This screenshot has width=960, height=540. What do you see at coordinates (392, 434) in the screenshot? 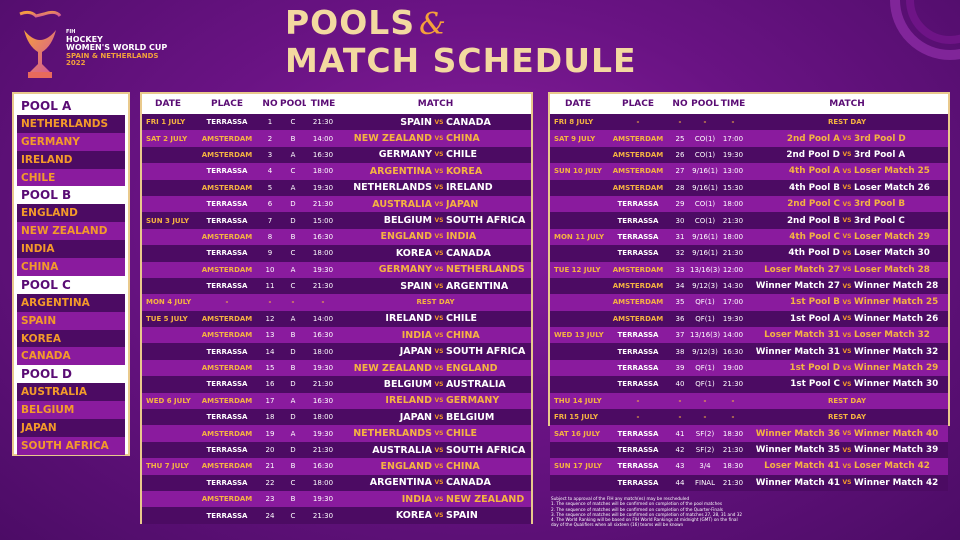
I see `home-team: NETHERLANDS` at bounding box center [392, 434].